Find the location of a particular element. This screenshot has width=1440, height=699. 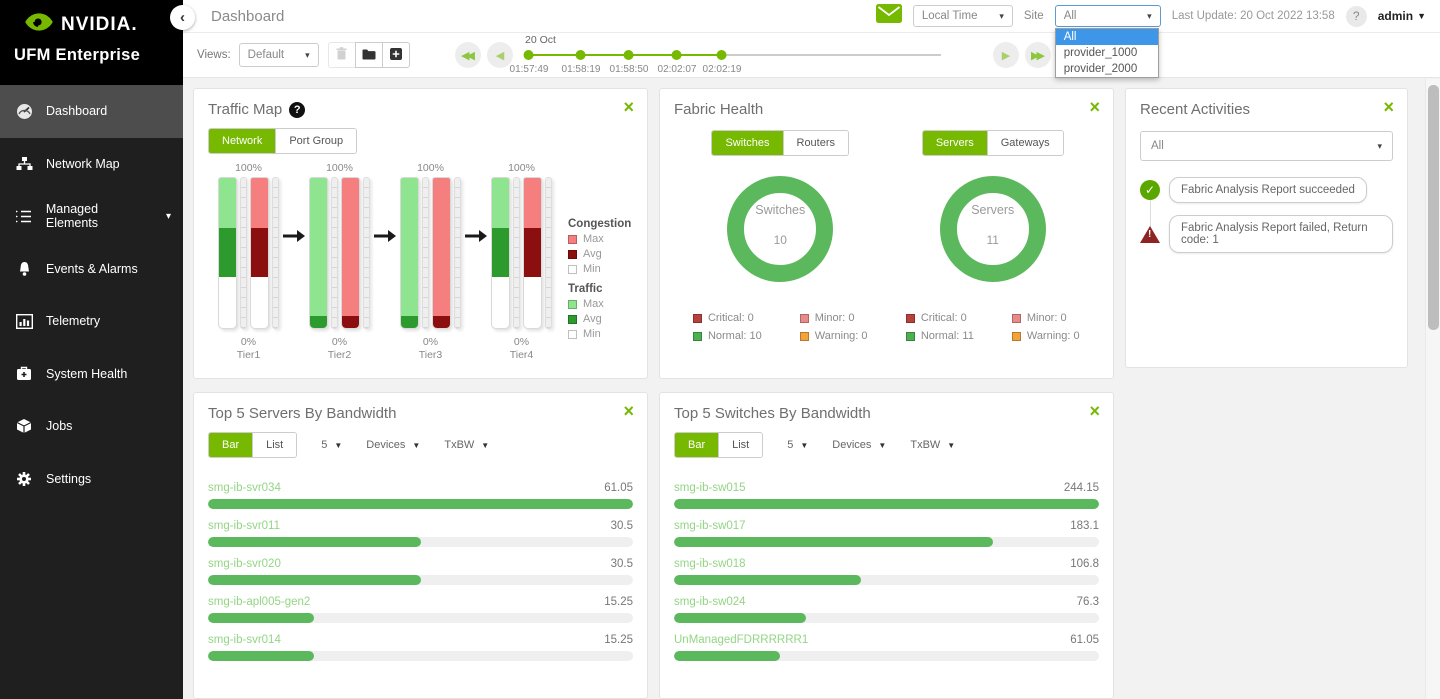

sidebar-item-system-health: System Health is located at coordinates (91, 374).